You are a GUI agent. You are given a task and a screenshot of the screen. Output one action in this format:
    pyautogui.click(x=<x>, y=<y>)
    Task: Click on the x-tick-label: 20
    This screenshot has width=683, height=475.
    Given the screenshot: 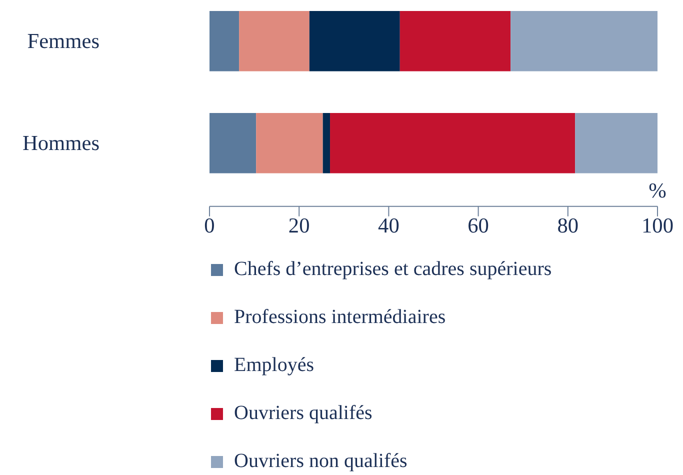 What is the action you would take?
    pyautogui.click(x=299, y=225)
    